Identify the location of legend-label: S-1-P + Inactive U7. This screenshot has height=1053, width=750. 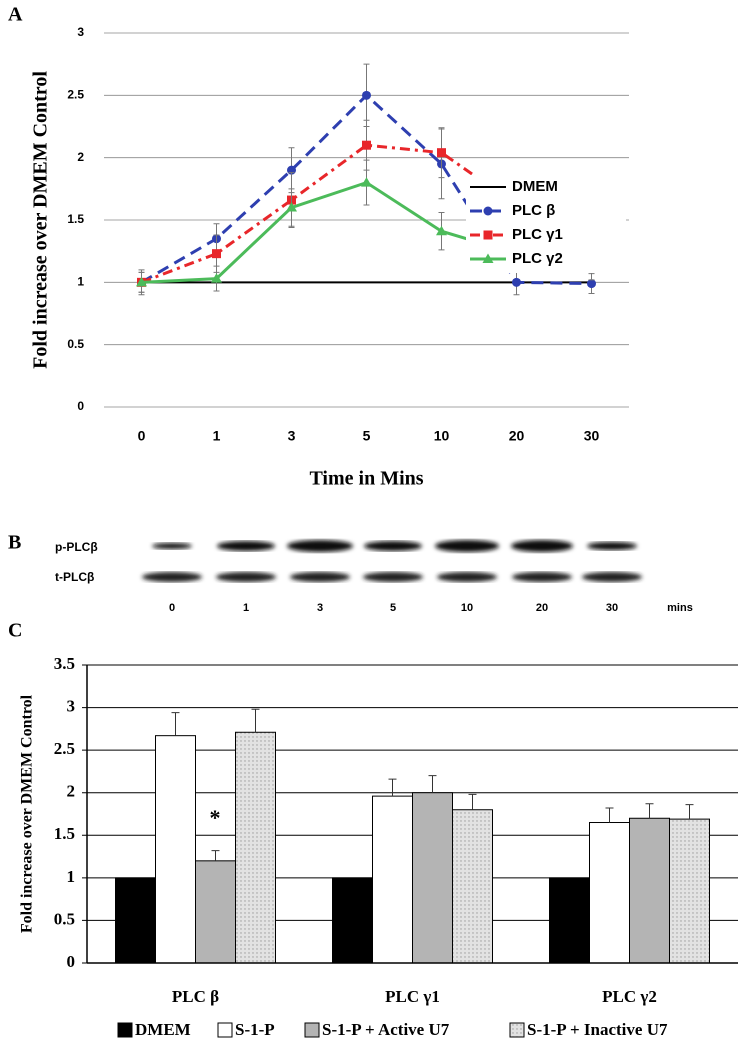
(597, 1029).